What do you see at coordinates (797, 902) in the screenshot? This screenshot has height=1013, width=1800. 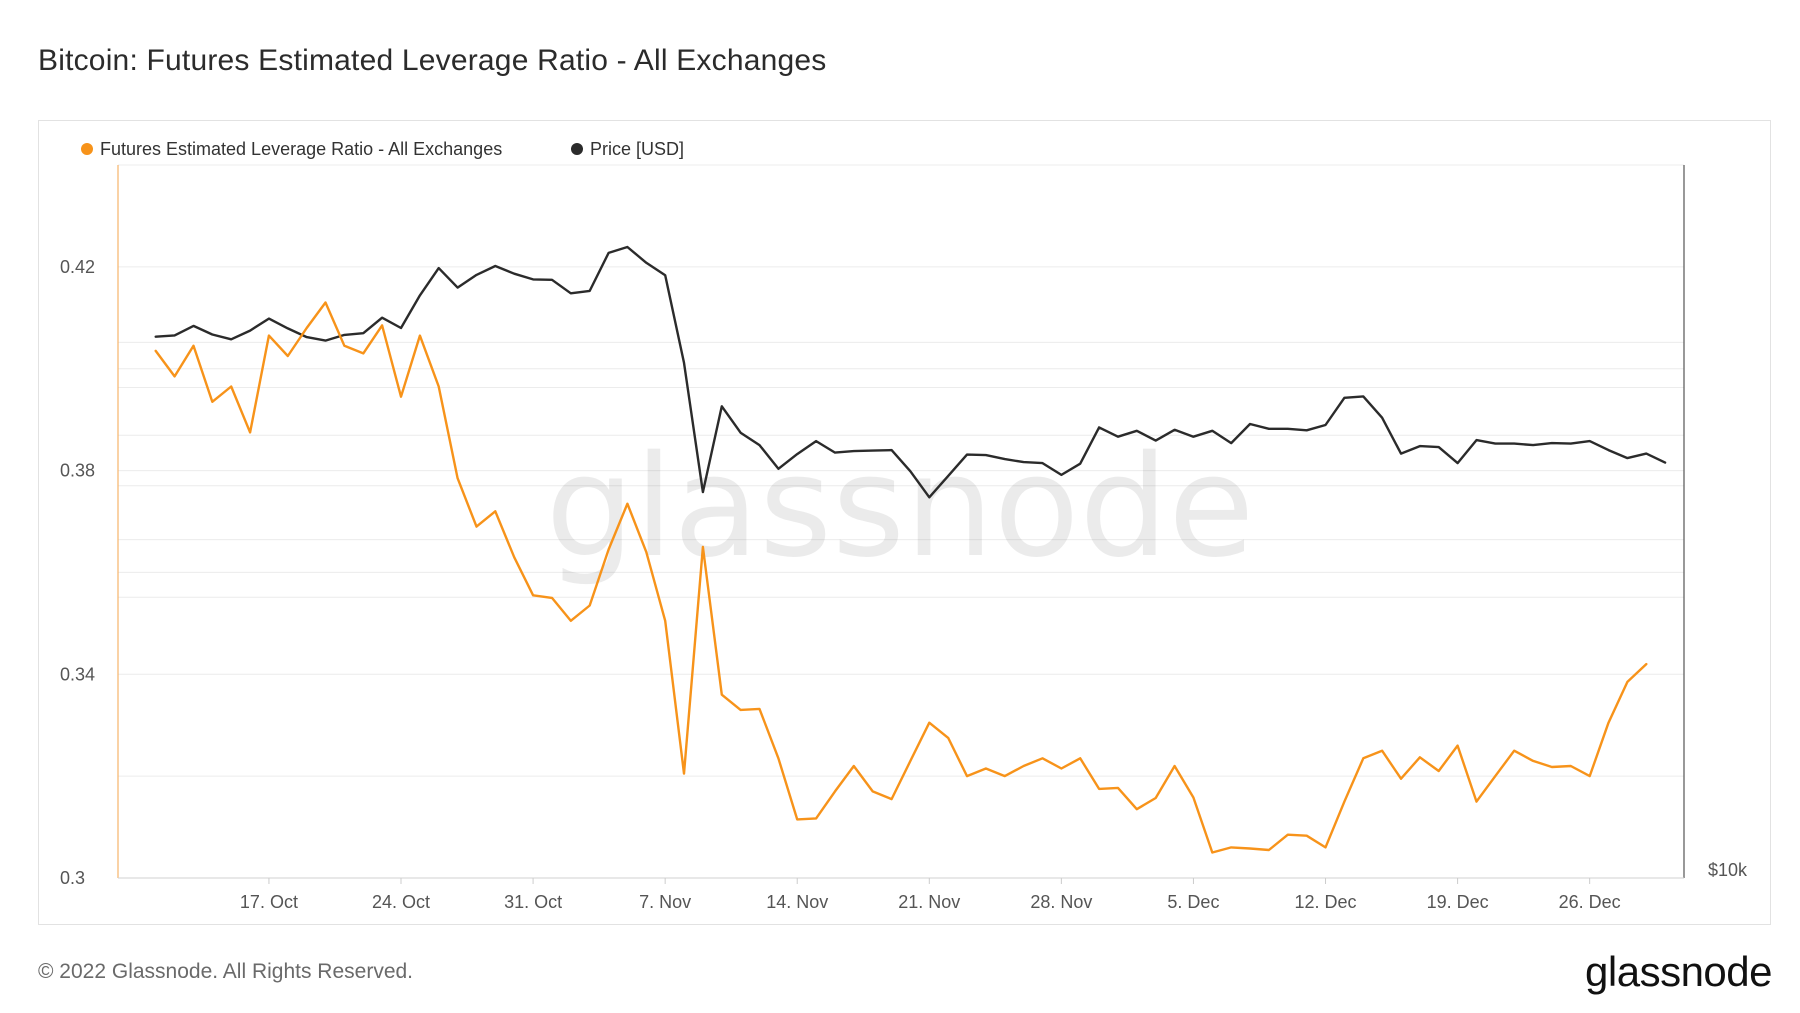 I see `x-tick-label: 14. Nov` at bounding box center [797, 902].